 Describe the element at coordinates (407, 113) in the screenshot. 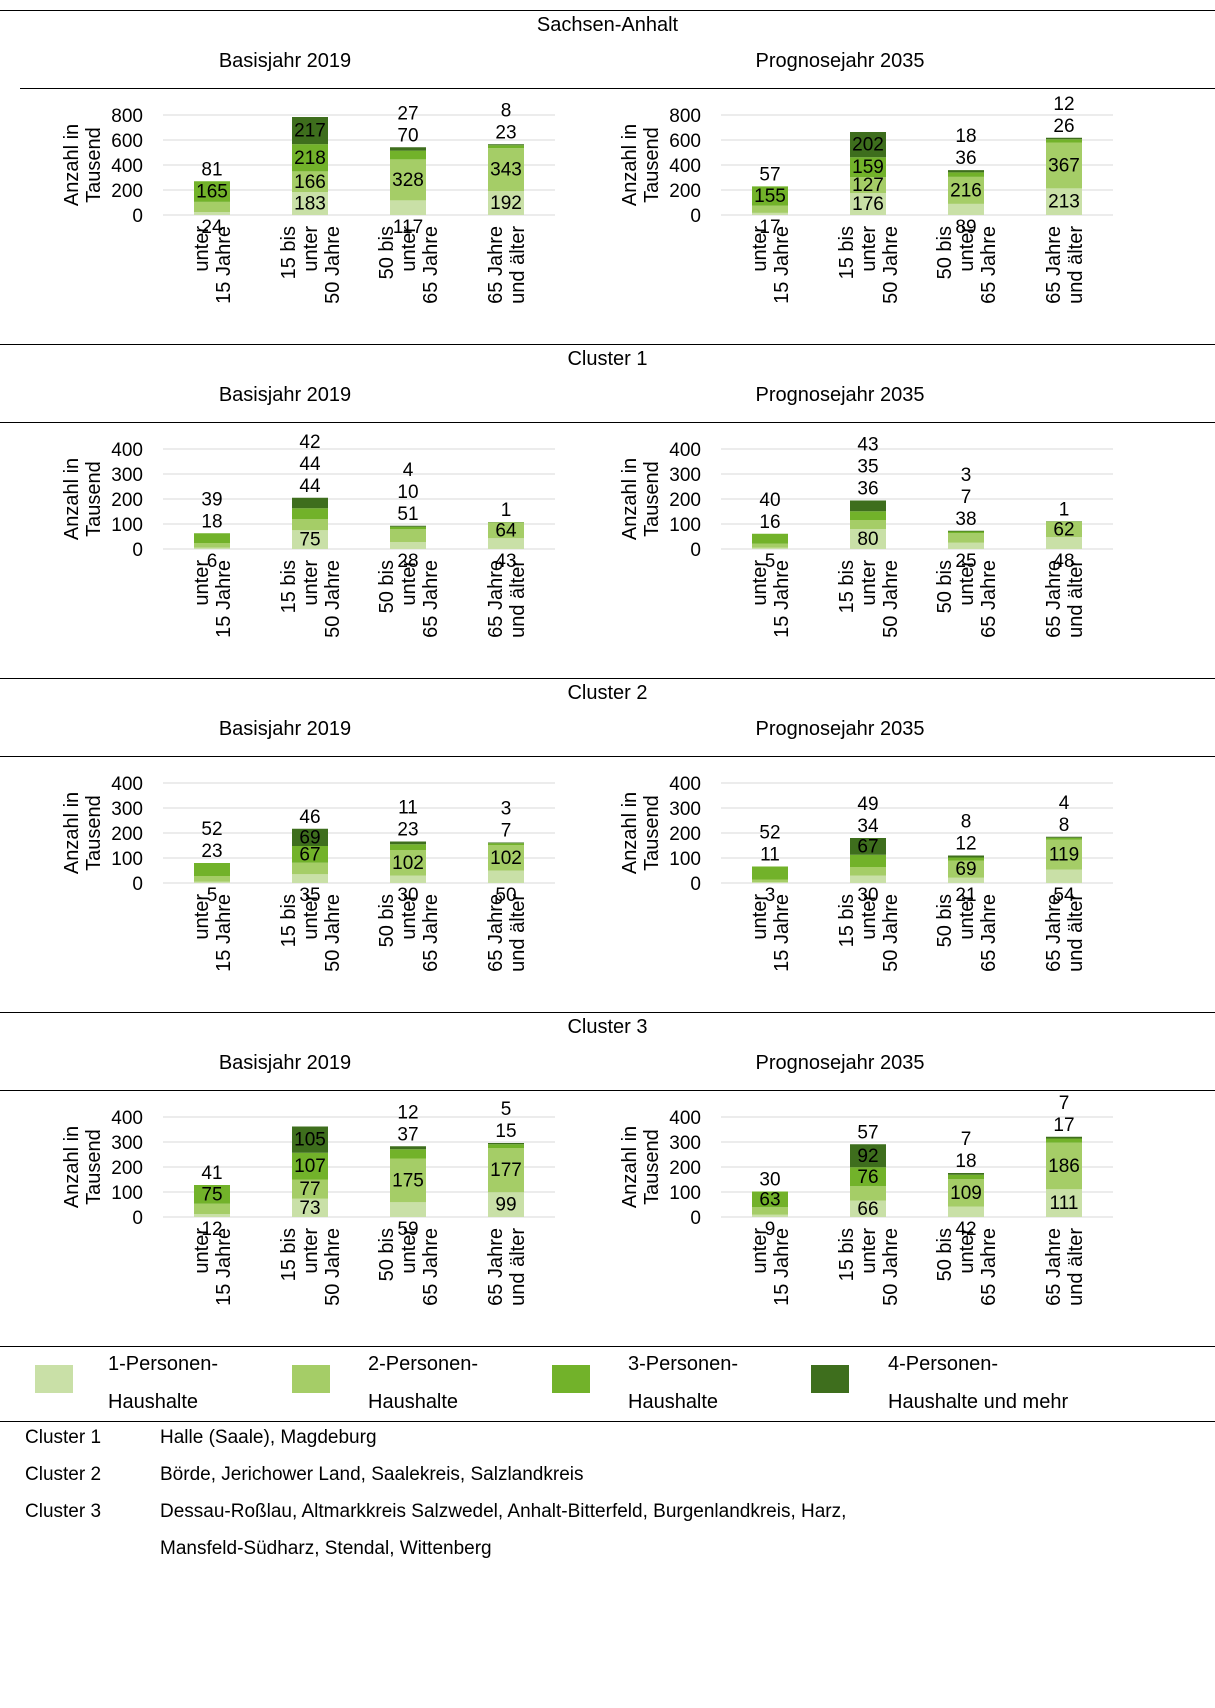

I see `data-label: 27` at that location.